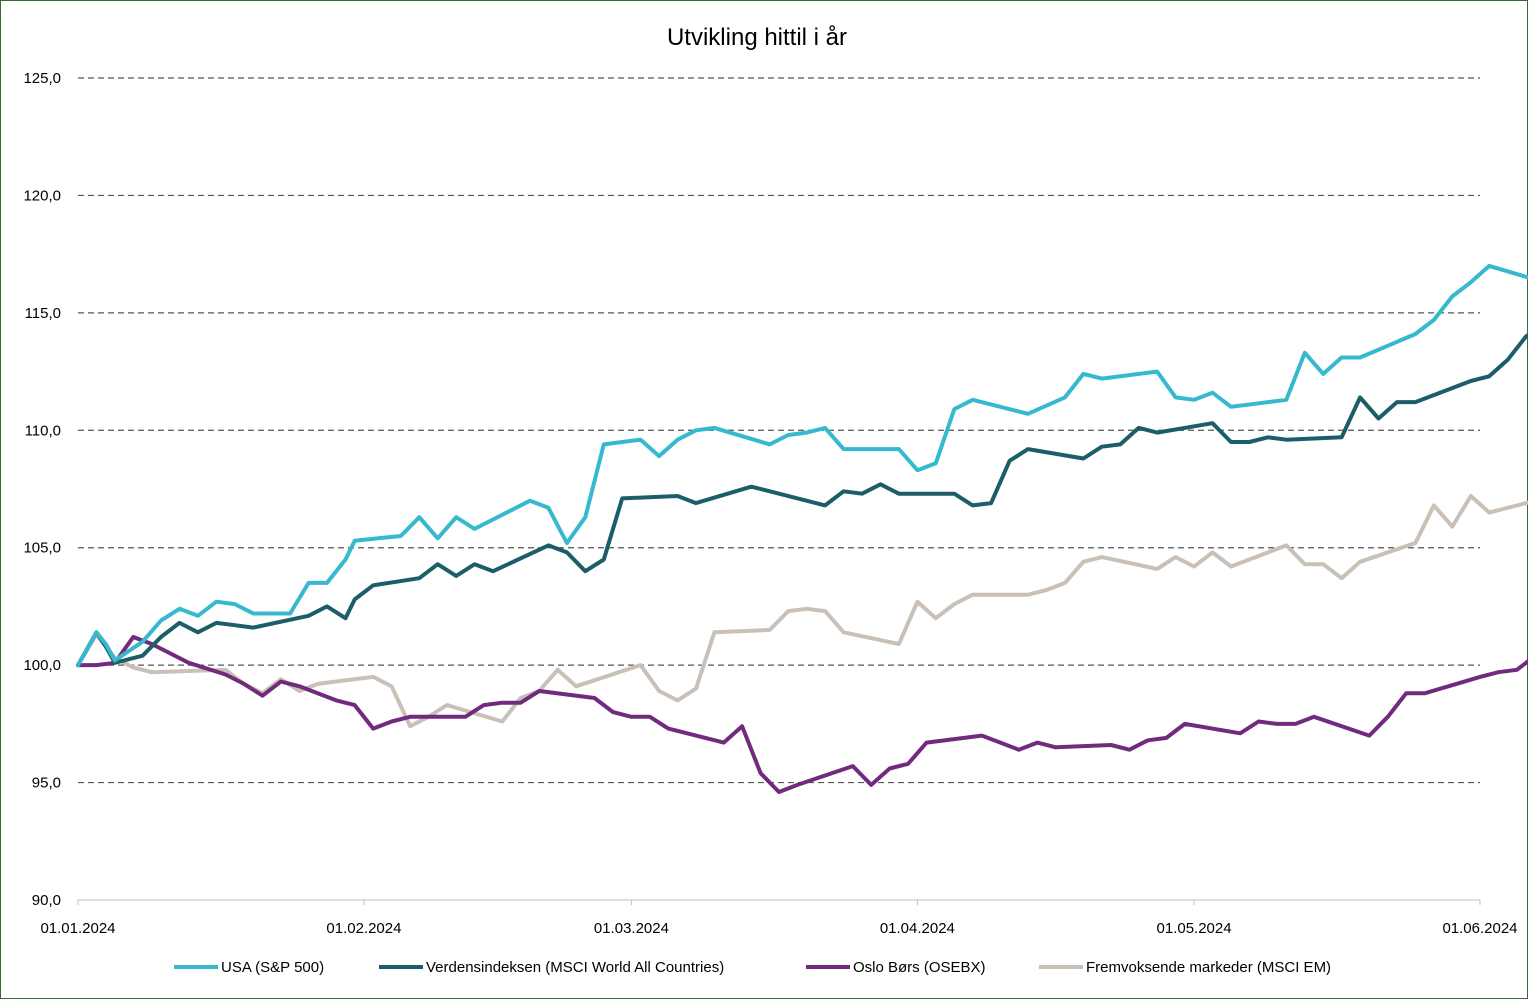 The height and width of the screenshot is (999, 1528). Describe the element at coordinates (42, 489) in the screenshot. I see `y-axis: 90,0 95,0 100,0 105,0 110,0 115,0 120,0 125,0` at that location.